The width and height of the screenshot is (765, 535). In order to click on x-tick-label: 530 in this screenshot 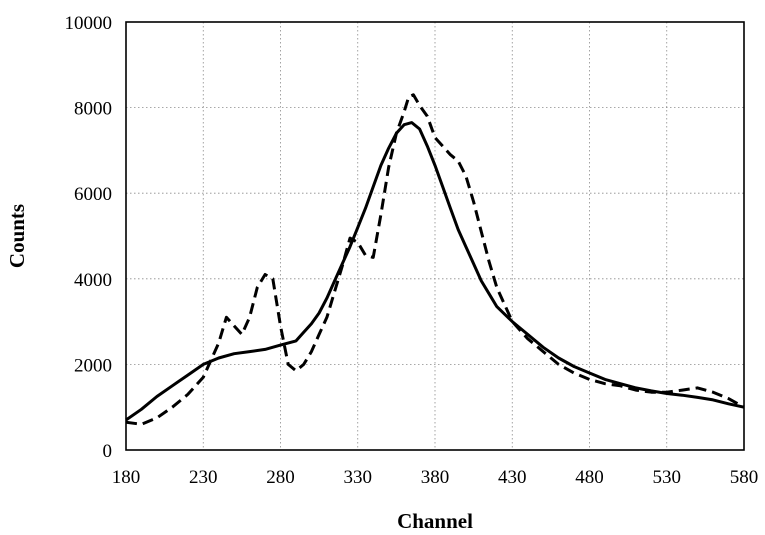, I will do `click(667, 477)`.